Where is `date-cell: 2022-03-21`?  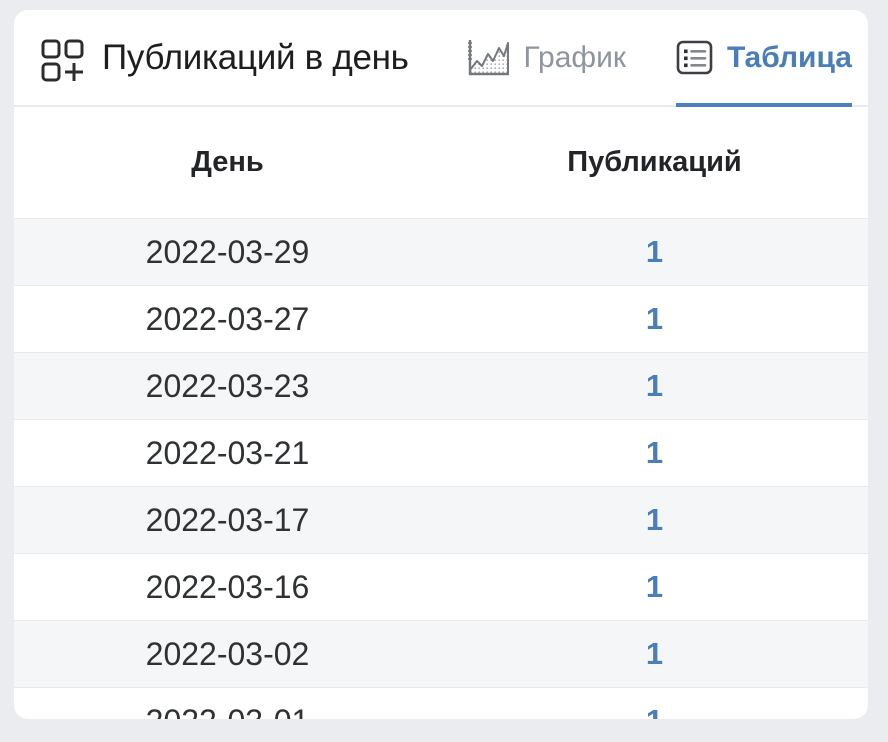 date-cell: 2022-03-21 is located at coordinates (227, 452).